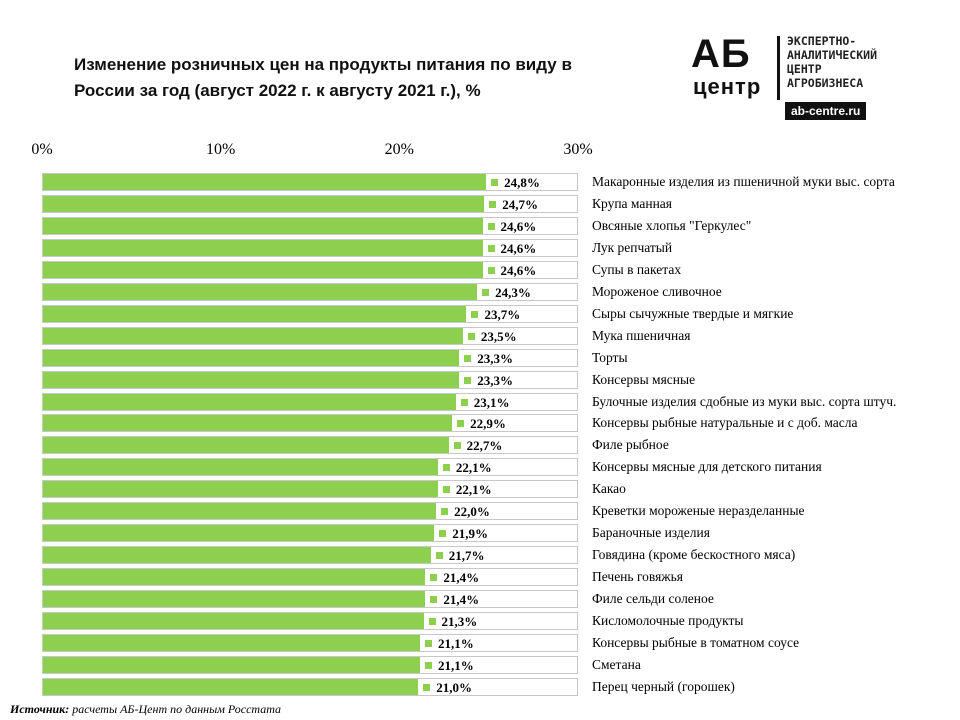  What do you see at coordinates (310, 336) in the screenshot?
I see `bar-row: 23,5%` at bounding box center [310, 336].